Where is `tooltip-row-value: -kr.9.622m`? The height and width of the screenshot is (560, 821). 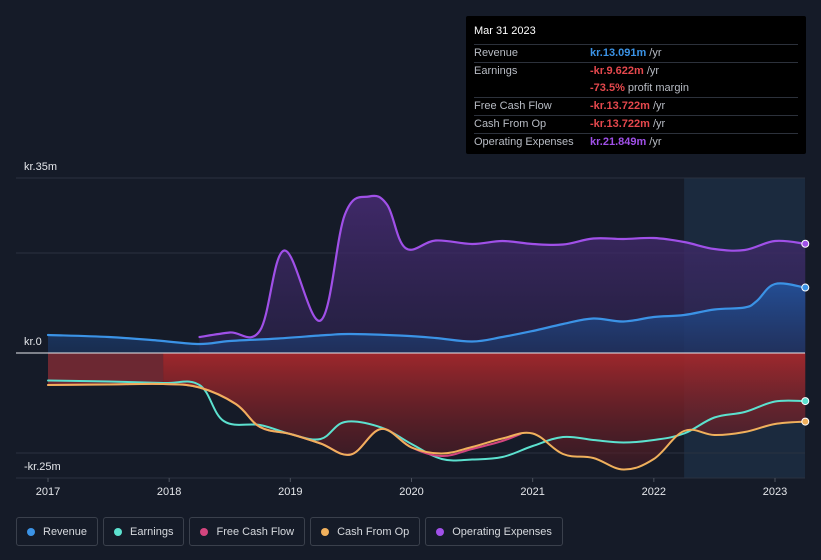
tooltip-row-value: -kr.9.622m is located at coordinates (617, 71).